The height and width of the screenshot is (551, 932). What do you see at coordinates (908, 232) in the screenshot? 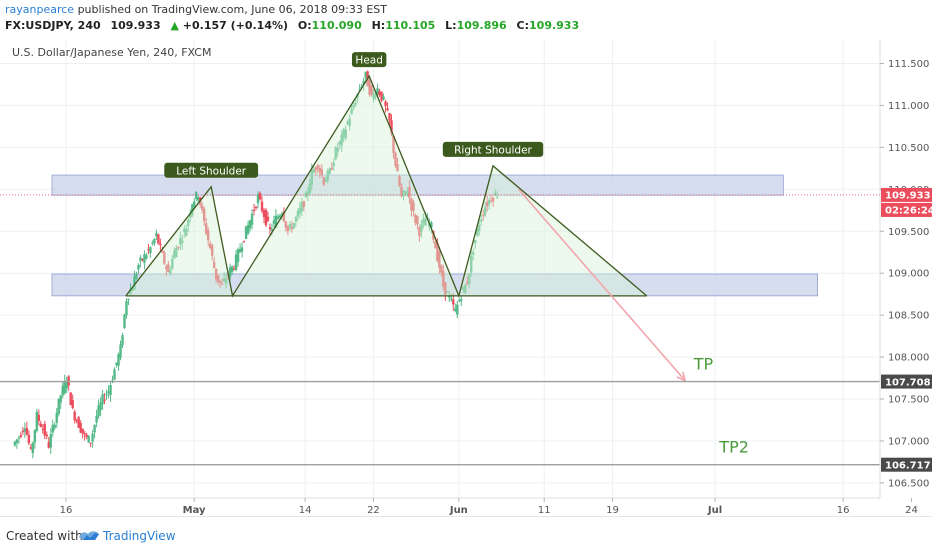
I see `price-tick-label: 109.500` at bounding box center [908, 232].